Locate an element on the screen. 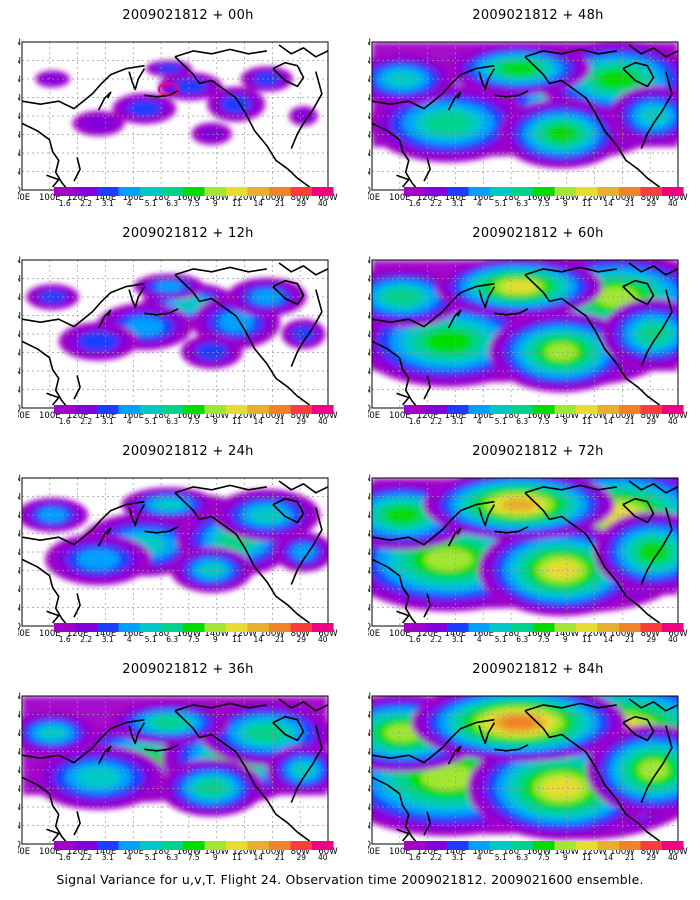  lon-tick-label: 100E is located at coordinates (400, 198).